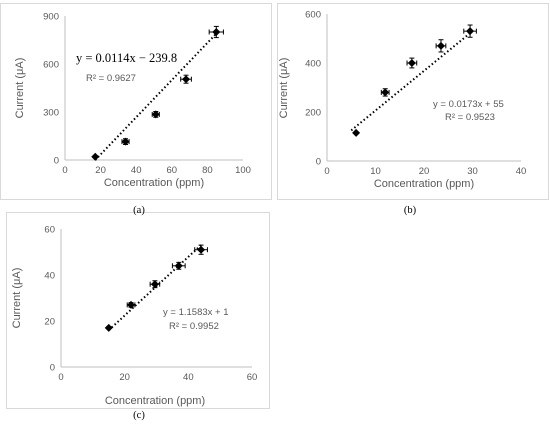 The image size is (550, 427). Describe the element at coordinates (313, 64) in the screenshot. I see `y-tick-label: 400` at that location.